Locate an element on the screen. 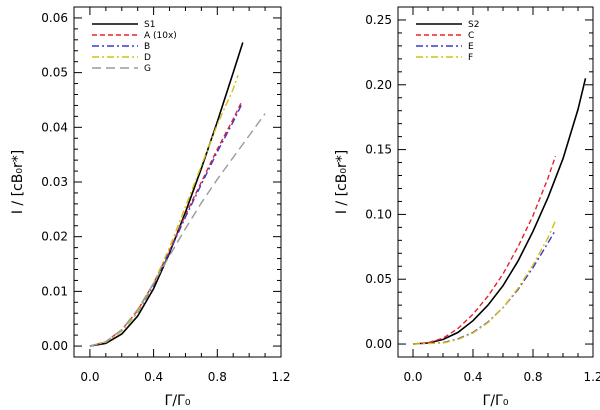 The height and width of the screenshot is (410, 600). legend-label: E is located at coordinates (471, 47).